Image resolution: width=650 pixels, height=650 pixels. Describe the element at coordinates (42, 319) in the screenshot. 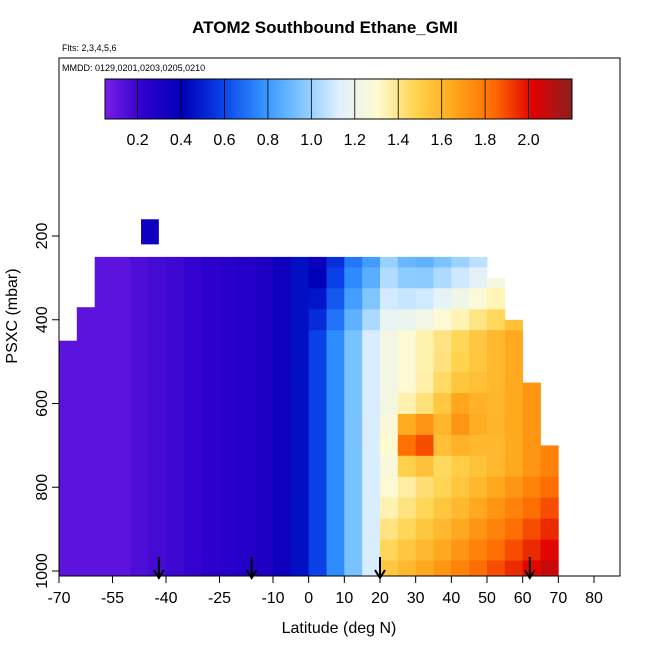

I see `y-tick-label: 400` at that location.